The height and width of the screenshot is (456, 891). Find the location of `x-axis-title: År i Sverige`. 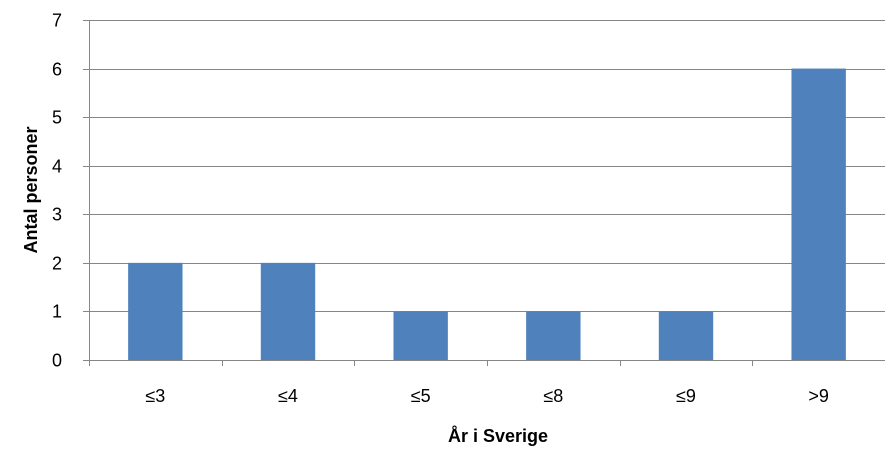

x-axis-title: År i Sverige is located at coordinates (498, 436).